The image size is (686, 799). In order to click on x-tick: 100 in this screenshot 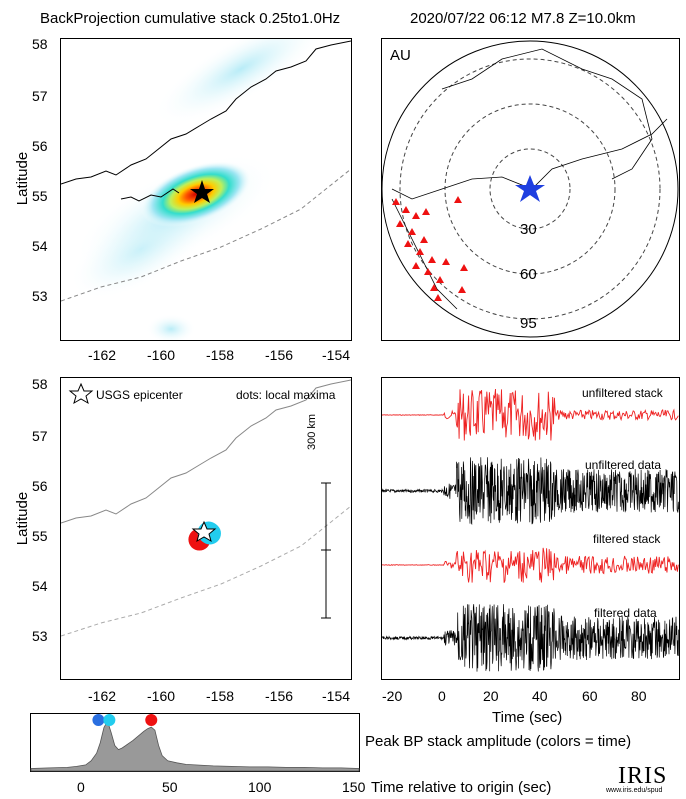, I will do `click(260, 787)`.